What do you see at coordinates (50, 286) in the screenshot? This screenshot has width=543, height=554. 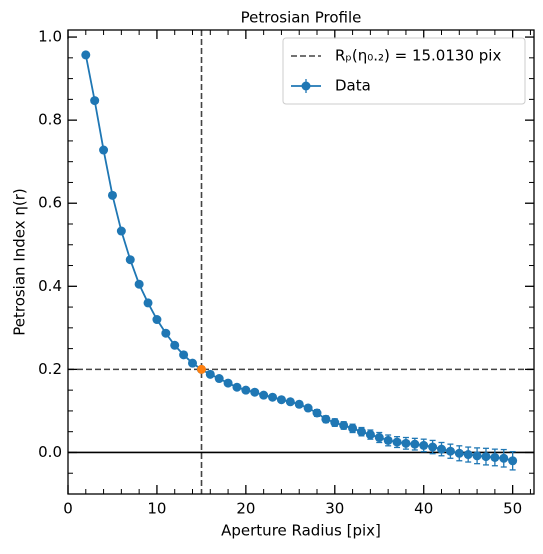 I see `y-tick-label: 0.4` at bounding box center [50, 286].